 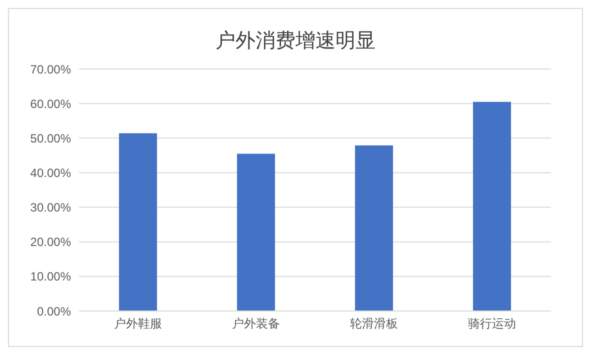 I want to click on x-tick-label: 户外鞋服, so click(x=138, y=323).